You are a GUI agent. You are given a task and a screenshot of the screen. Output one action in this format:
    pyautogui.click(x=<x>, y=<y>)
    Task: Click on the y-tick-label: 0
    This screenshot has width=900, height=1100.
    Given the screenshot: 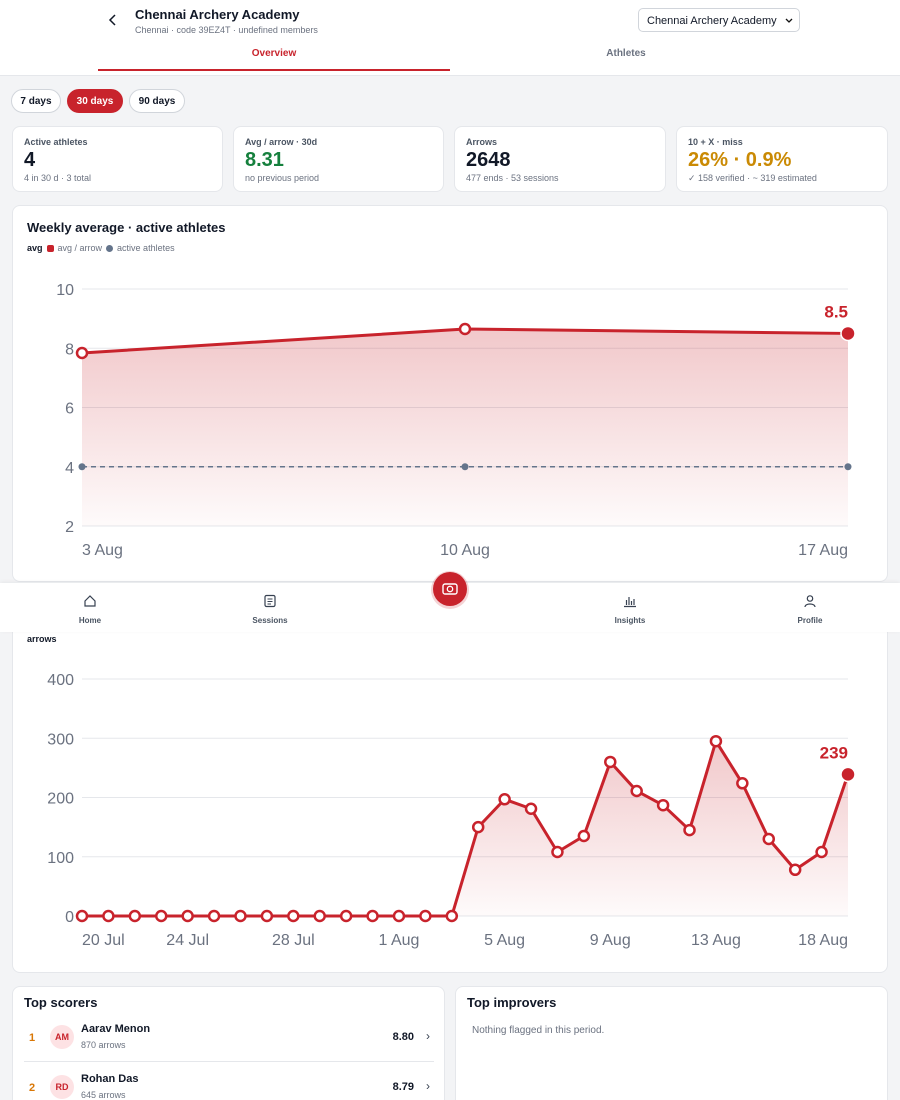 What is the action you would take?
    pyautogui.click(x=69, y=917)
    